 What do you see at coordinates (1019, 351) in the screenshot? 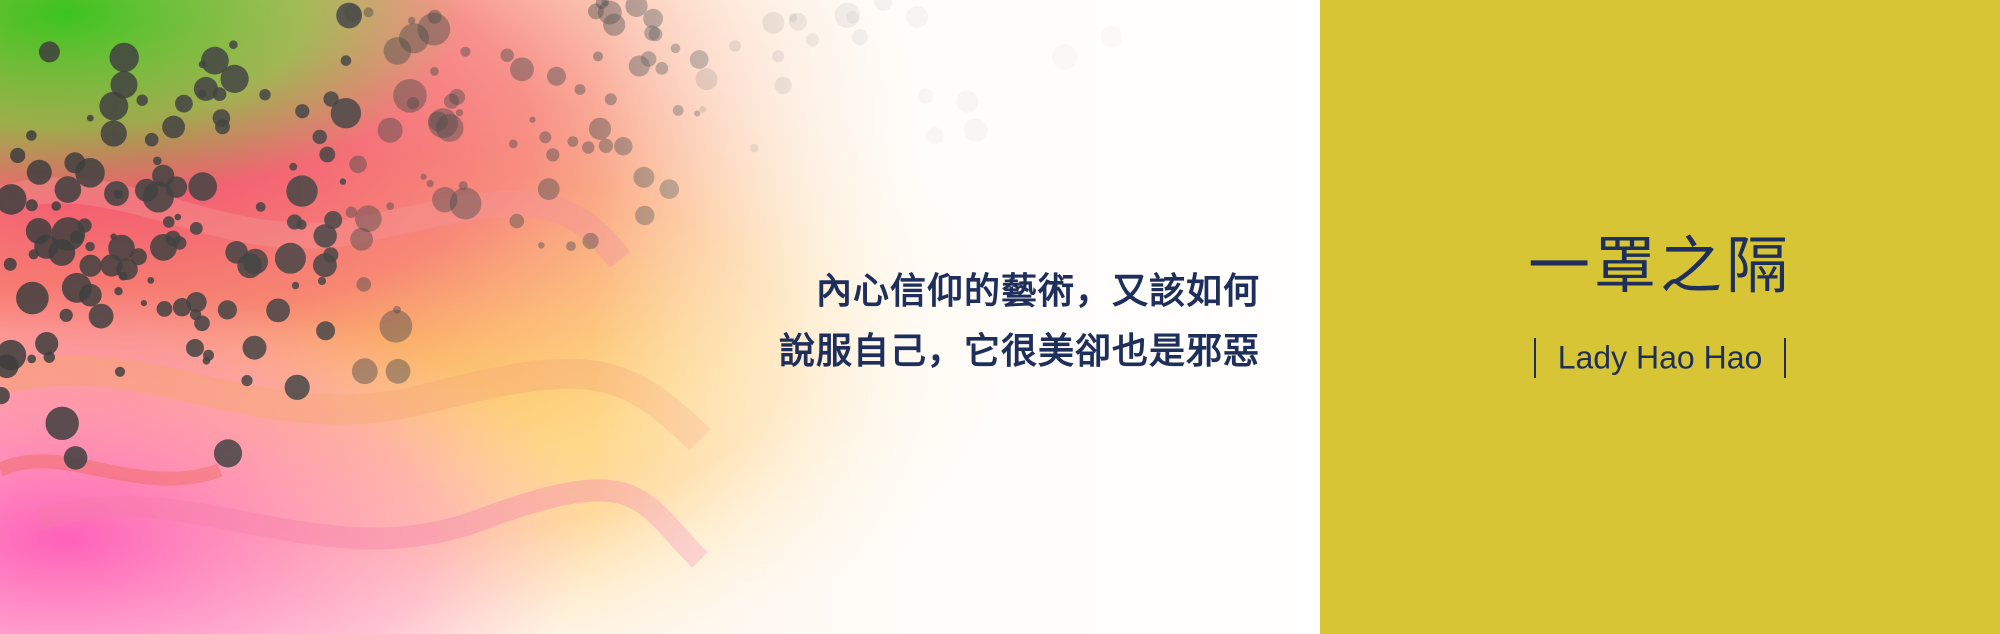
I see `quote-line-2: 說服自己，它很美卻也是邪惡` at bounding box center [1019, 351].